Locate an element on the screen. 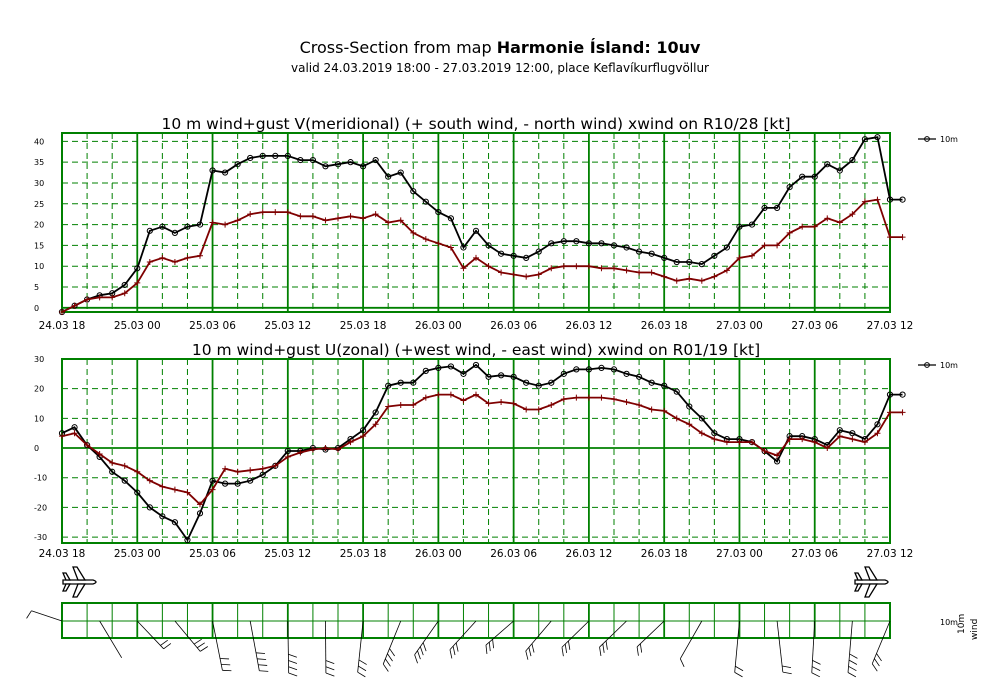 The height and width of the screenshot is (679, 1000). y-tick-label: 20 is located at coordinates (39, 389).